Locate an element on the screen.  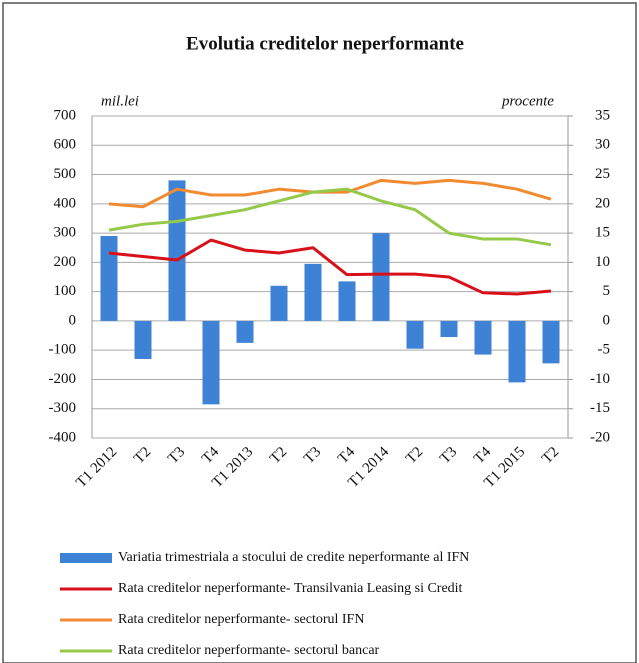
legend-swatch is located at coordinates (86, 558).